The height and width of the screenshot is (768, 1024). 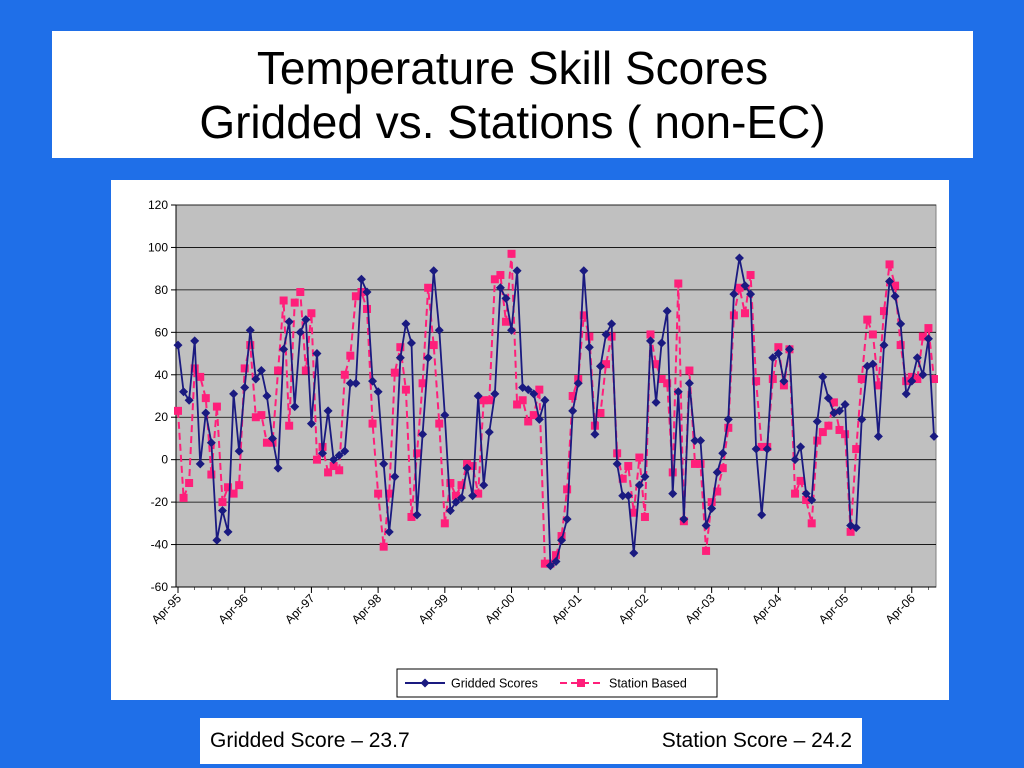 I want to click on gridded-score-text: Gridded Score – 23.7, so click(x=310, y=740).